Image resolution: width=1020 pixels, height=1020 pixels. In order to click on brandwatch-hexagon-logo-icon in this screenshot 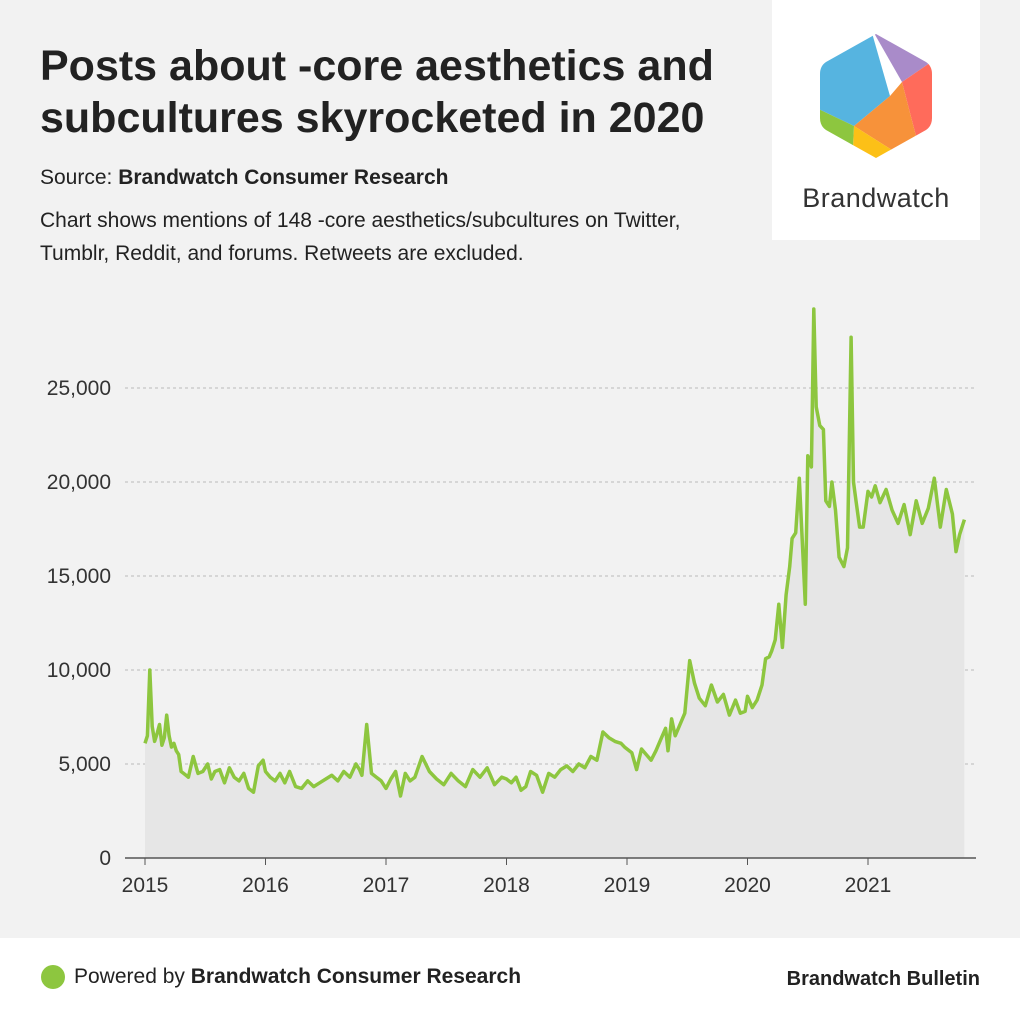, I will do `click(876, 96)`.